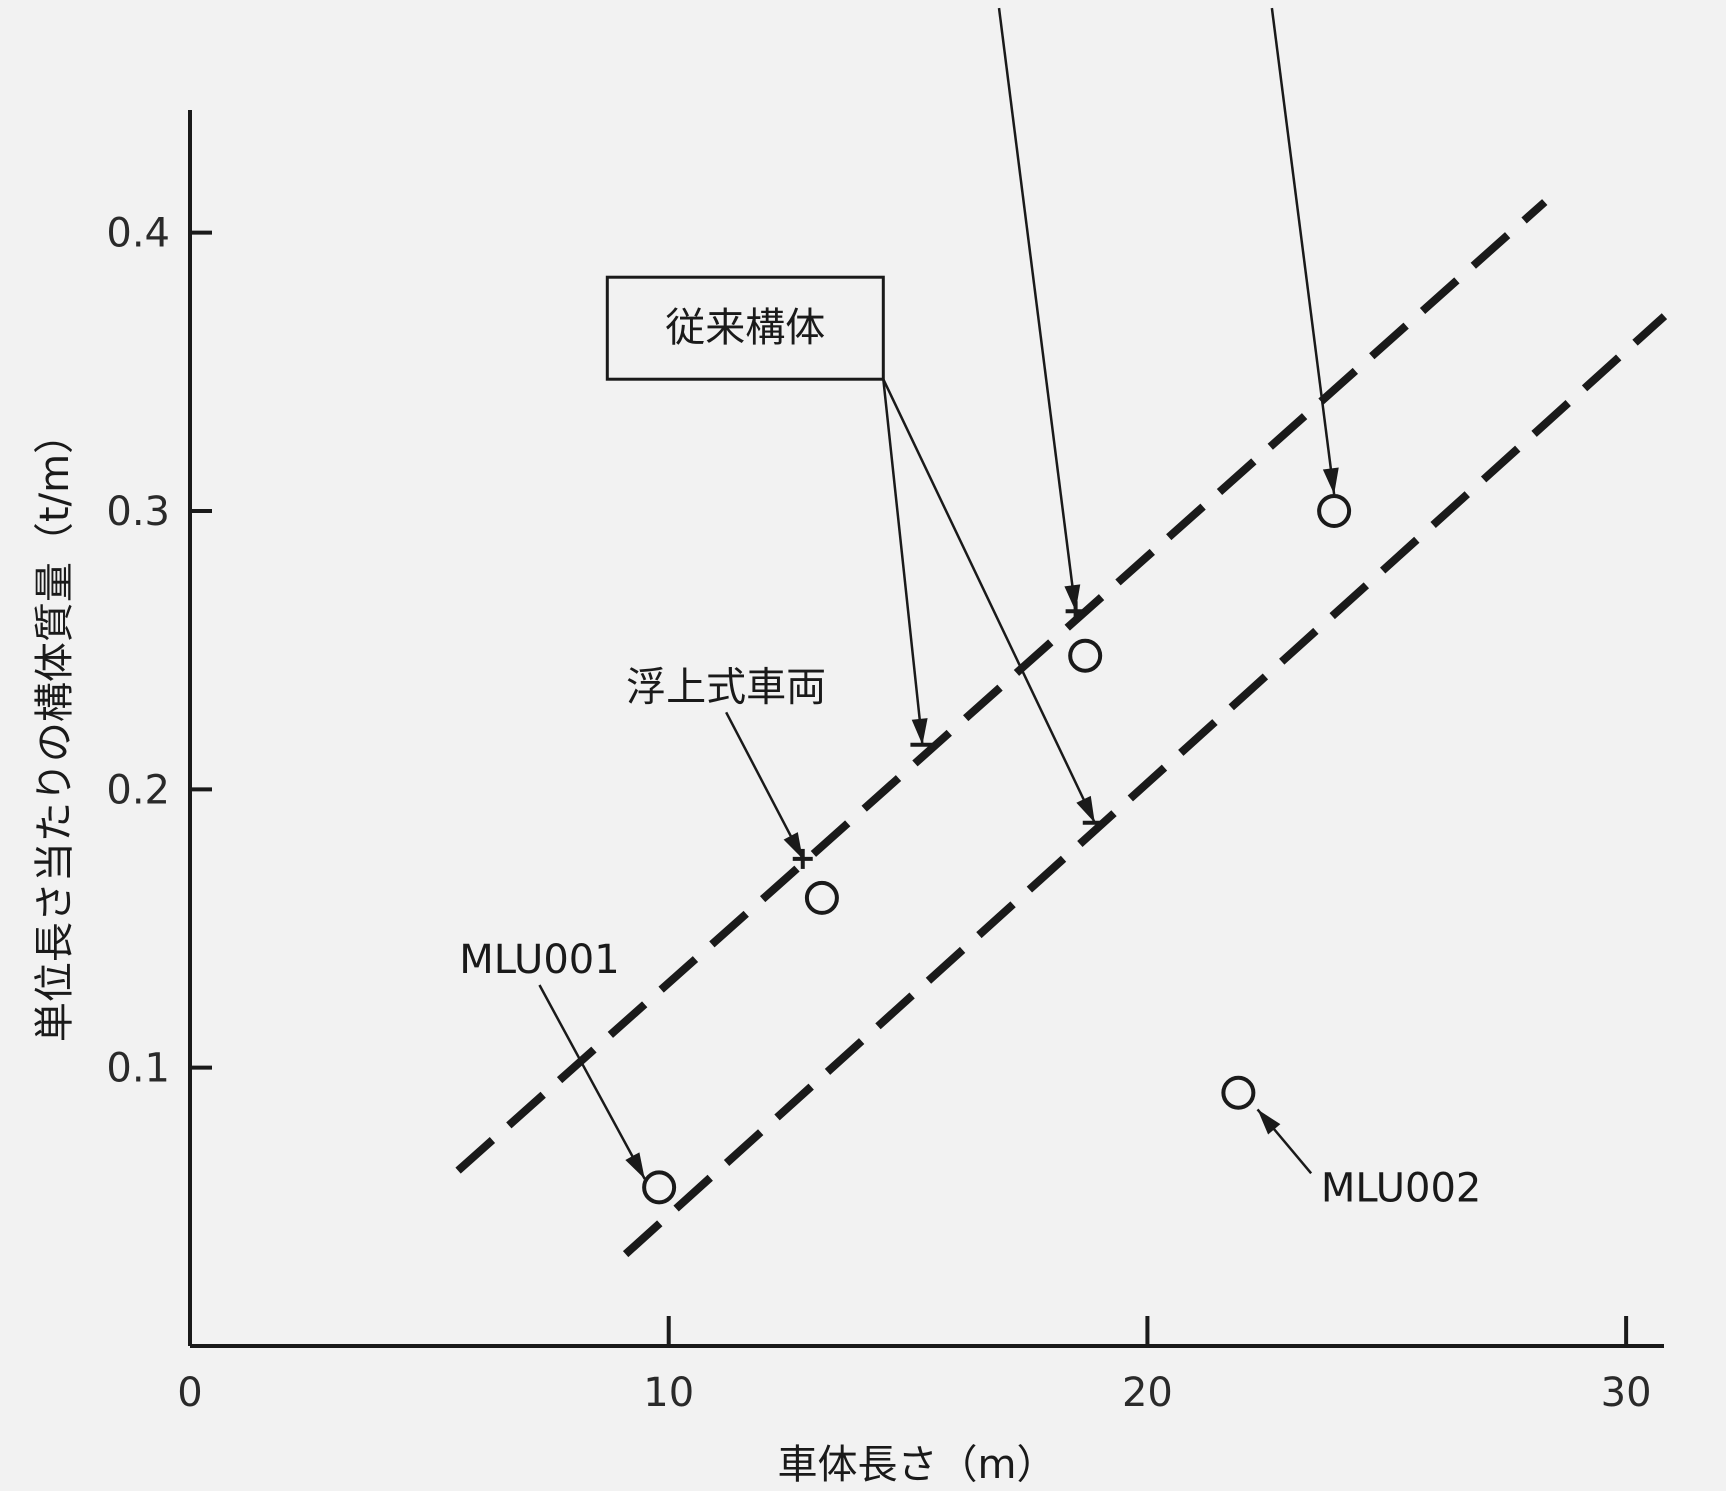 This screenshot has width=1726, height=1491. Describe the element at coordinates (1147, 1393) in the screenshot. I see `x-tick-label: 20` at that location.